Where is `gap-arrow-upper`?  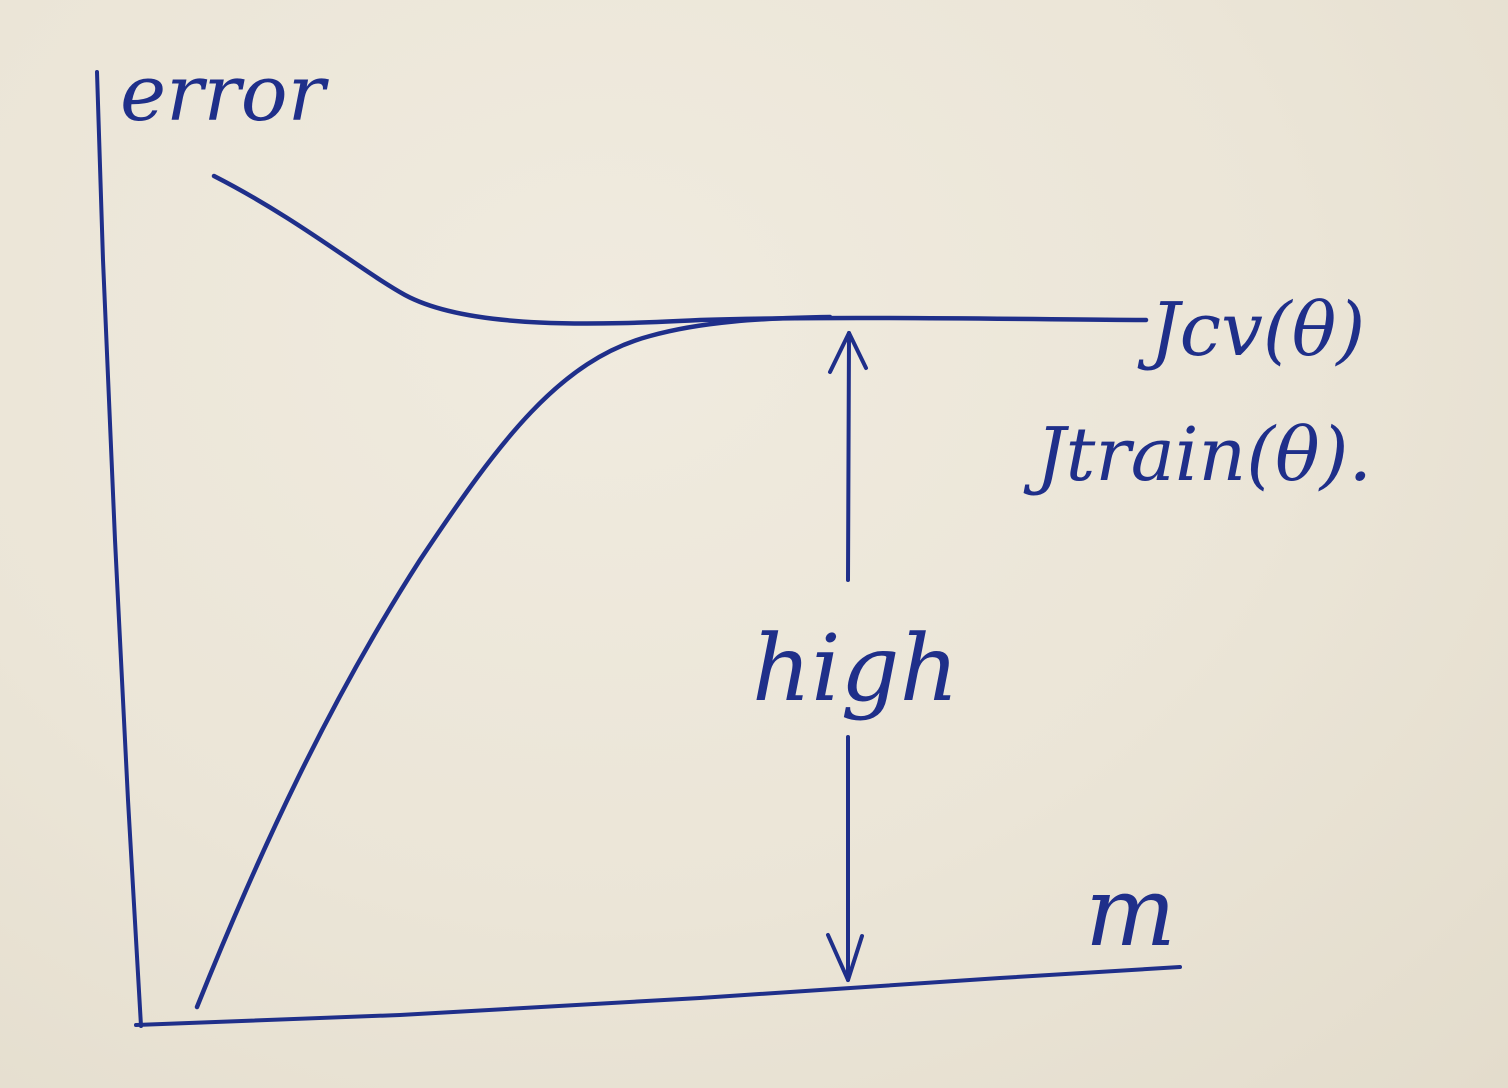
gap-arrow-upper is located at coordinates (848, 456).